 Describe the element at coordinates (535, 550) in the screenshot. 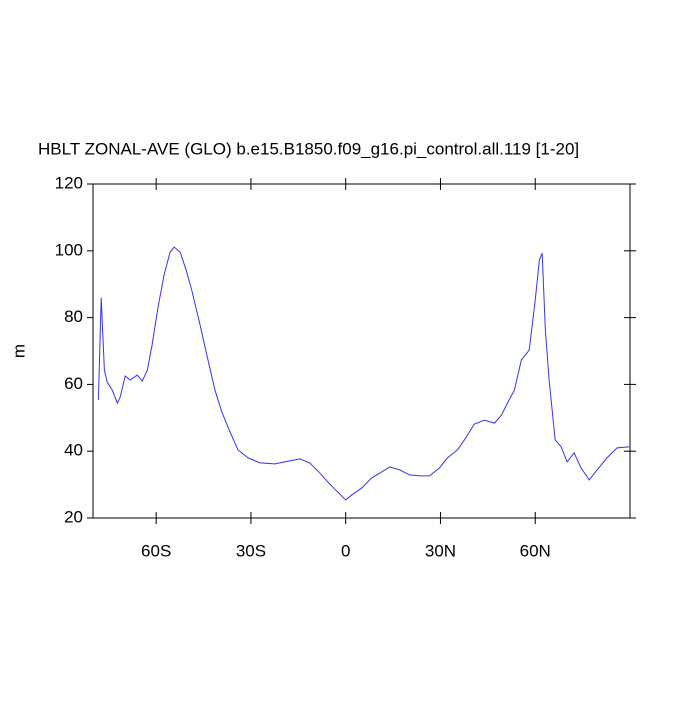

I see `x-tick-label: 60N` at that location.